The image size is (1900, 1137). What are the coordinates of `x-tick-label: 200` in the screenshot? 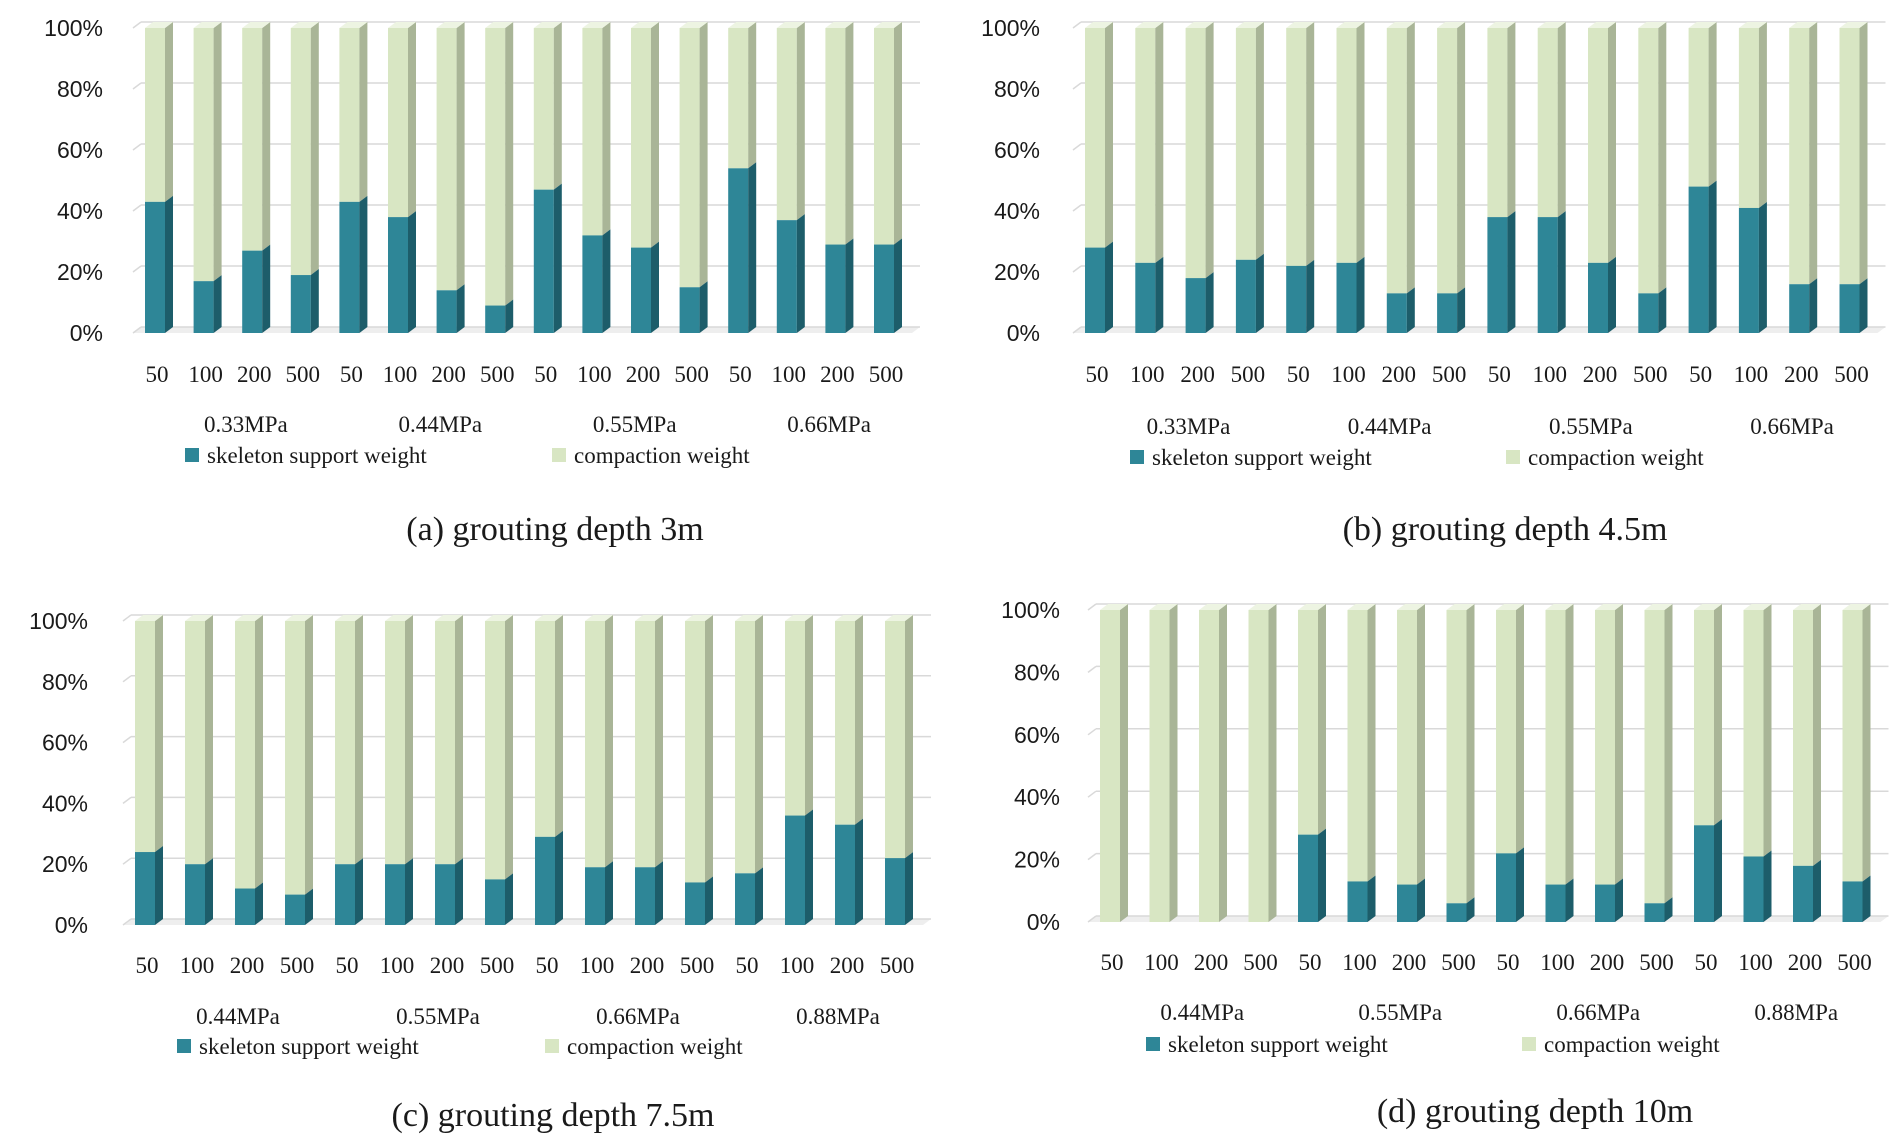 It's located at (1409, 962).